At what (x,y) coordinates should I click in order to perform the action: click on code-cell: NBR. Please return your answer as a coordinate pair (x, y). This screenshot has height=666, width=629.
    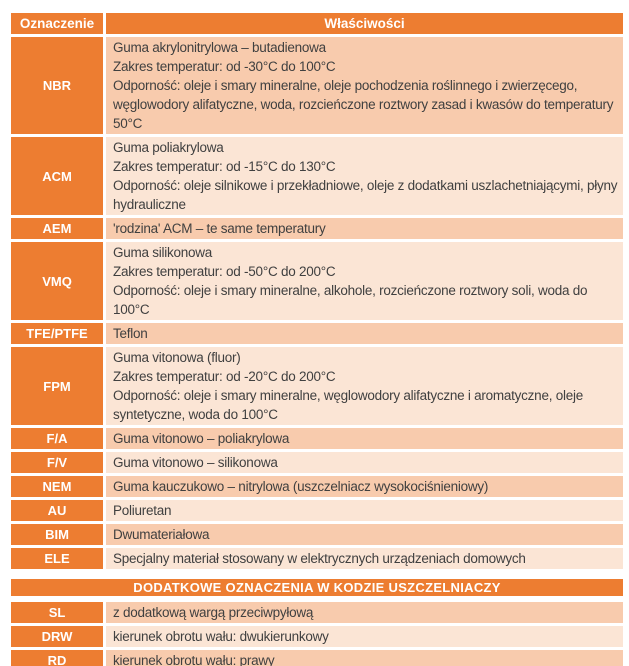
    Looking at the image, I should click on (57, 85).